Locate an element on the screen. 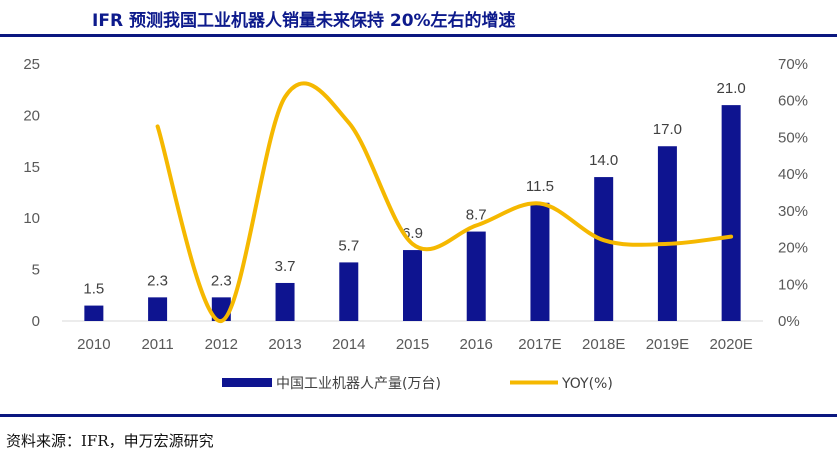 Image resolution: width=837 pixels, height=456 pixels. bar-data-label: 14.0 is located at coordinates (603, 160).